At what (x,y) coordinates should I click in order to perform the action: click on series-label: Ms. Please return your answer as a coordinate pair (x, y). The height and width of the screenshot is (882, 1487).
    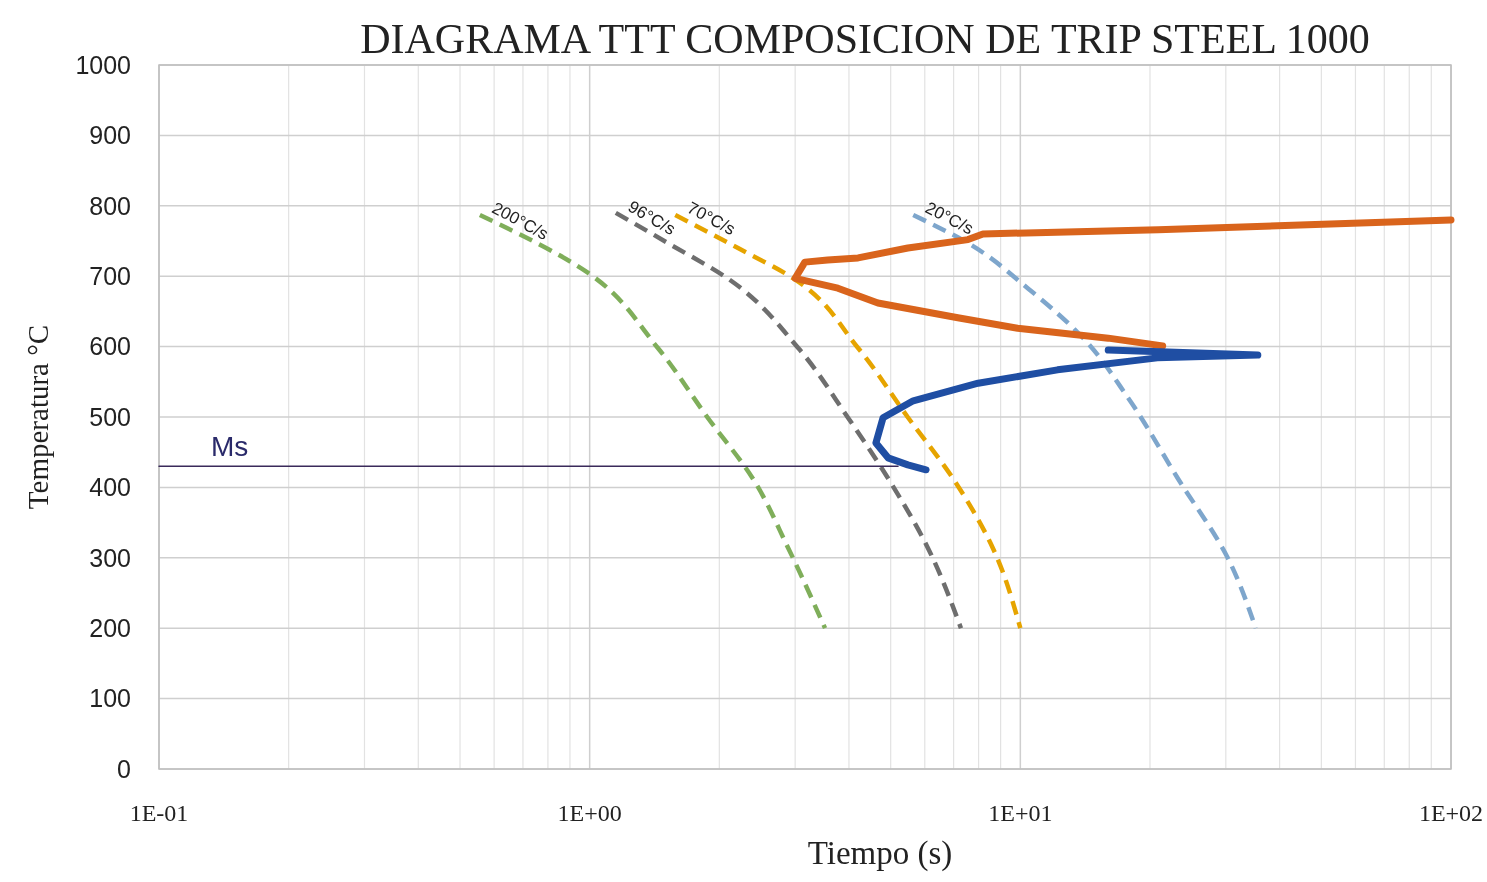
    Looking at the image, I should click on (230, 447).